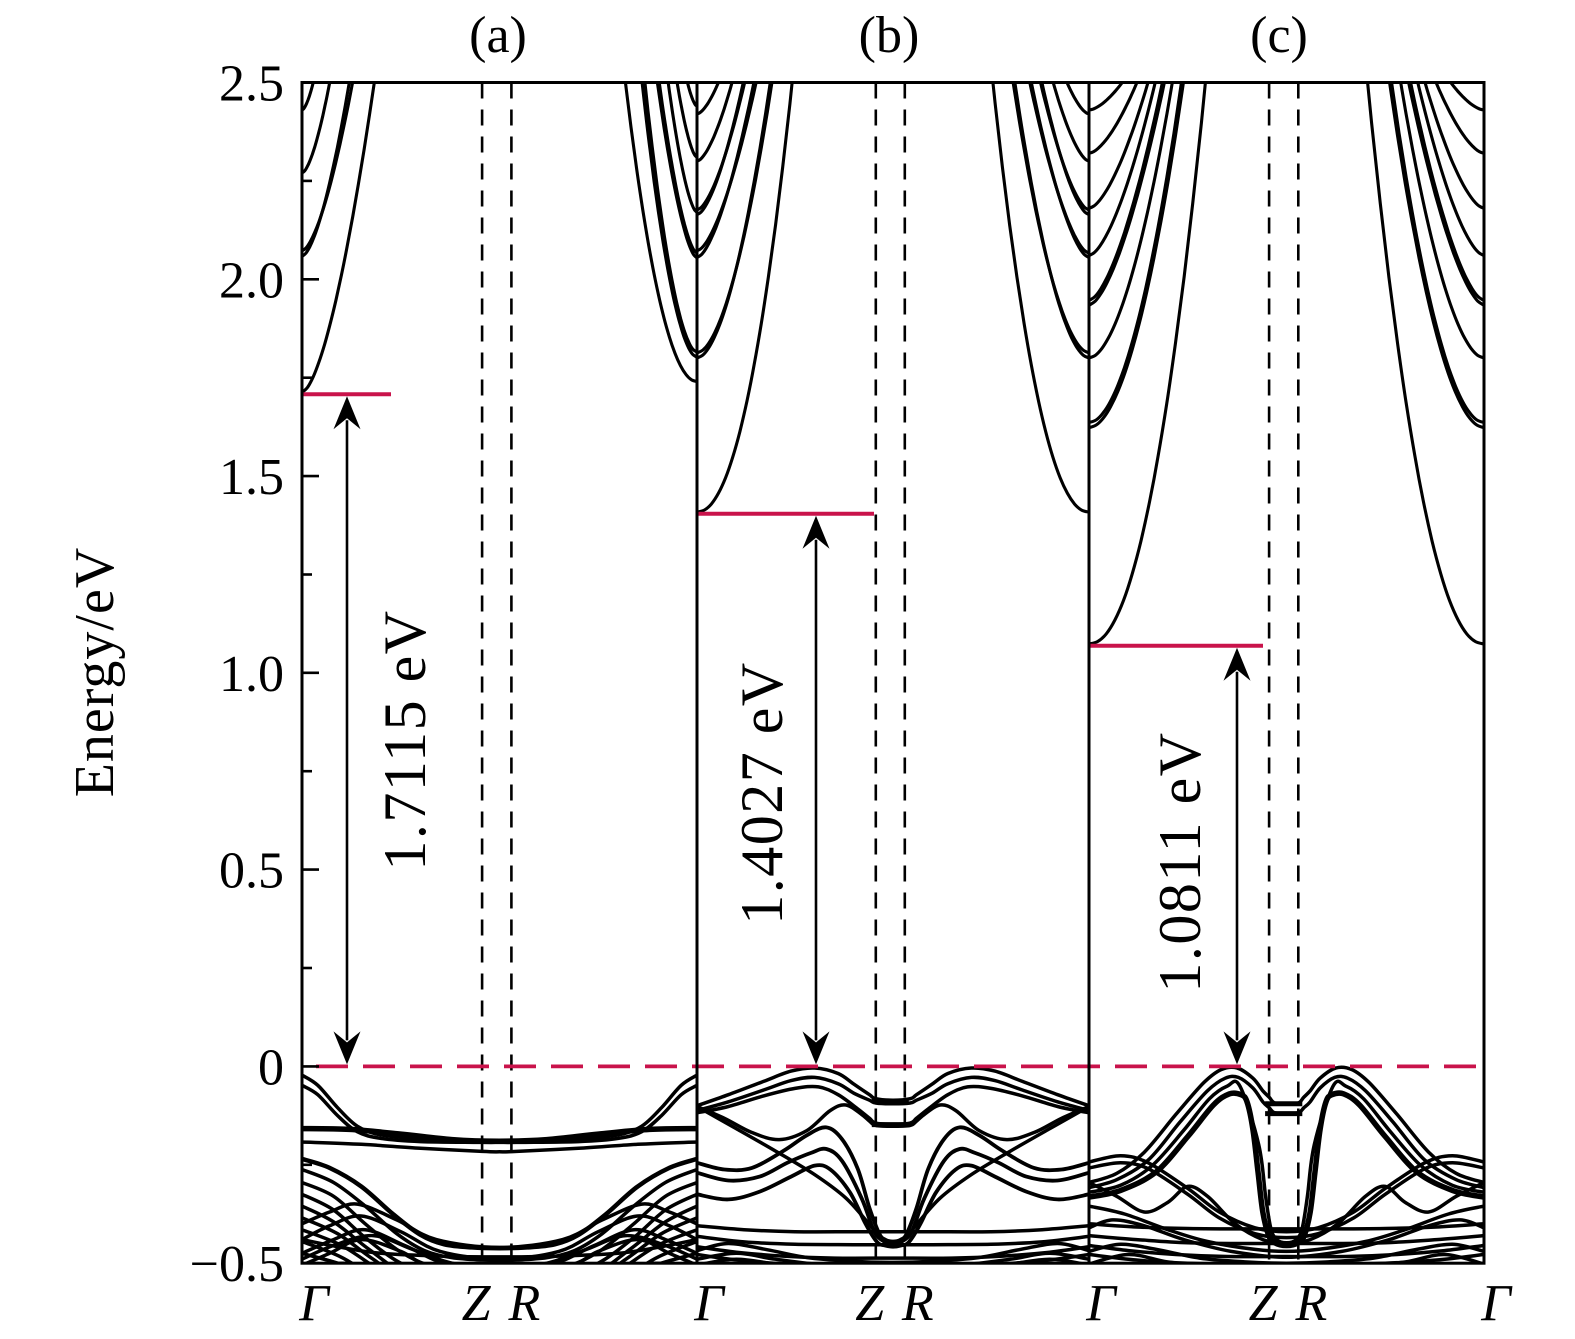 The image size is (1575, 1339). I want to click on svg-text: 2.5, so click(251, 84).